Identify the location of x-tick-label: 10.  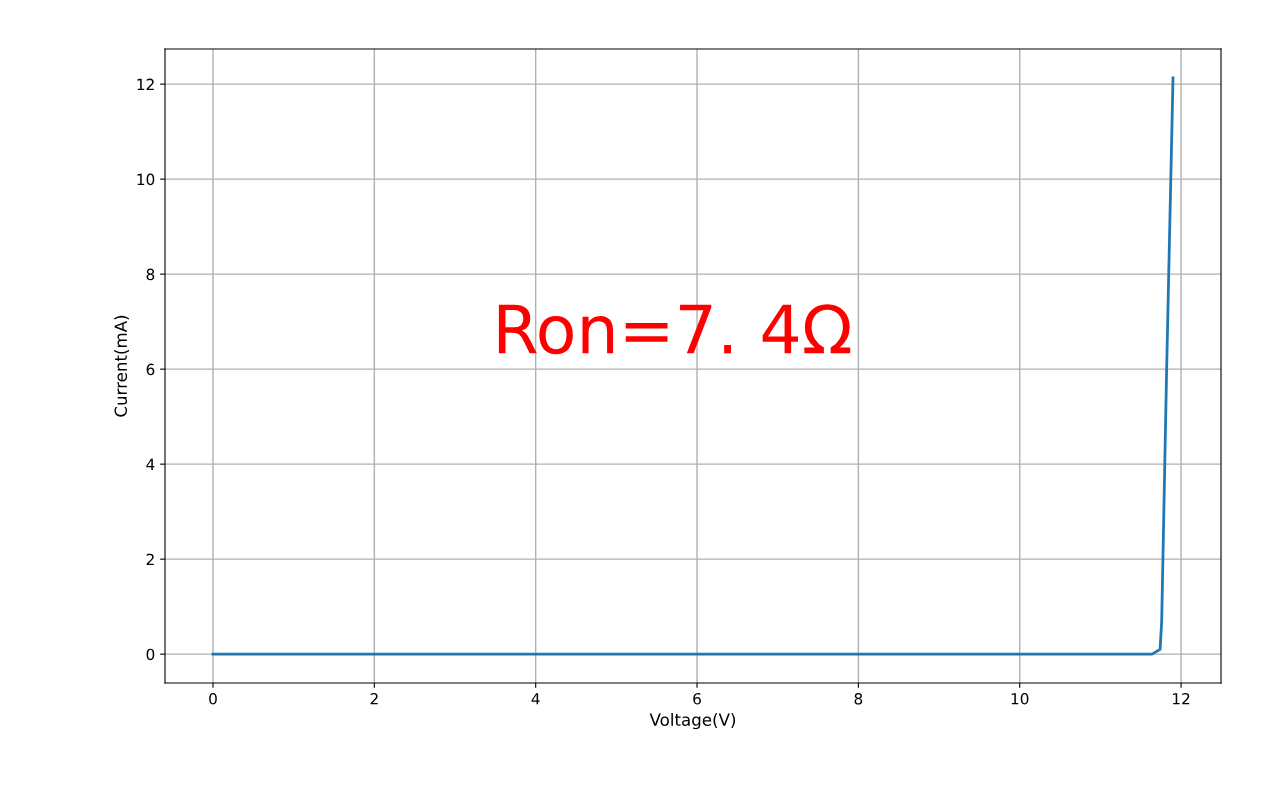
(1020, 698).